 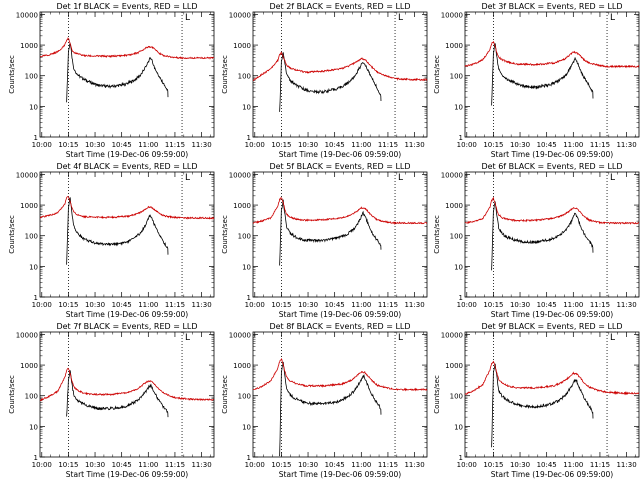 What do you see at coordinates (126, 6) in the screenshot?
I see `panel-title: Det 1f BLACK = Events, RED = LLD` at bounding box center [126, 6].